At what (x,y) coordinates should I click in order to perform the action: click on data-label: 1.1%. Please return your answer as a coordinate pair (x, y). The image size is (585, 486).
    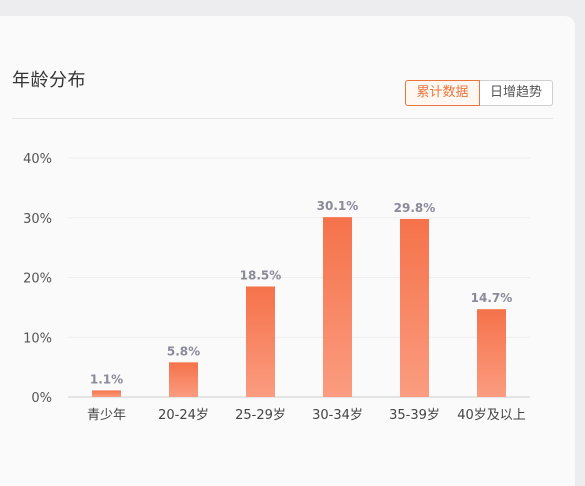
    Looking at the image, I should click on (106, 379).